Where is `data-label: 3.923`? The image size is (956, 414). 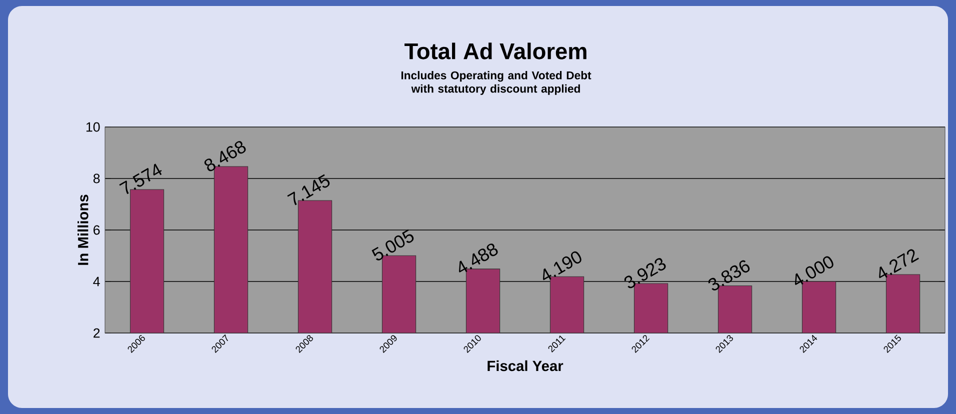 data-label: 3.923 is located at coordinates (645, 273).